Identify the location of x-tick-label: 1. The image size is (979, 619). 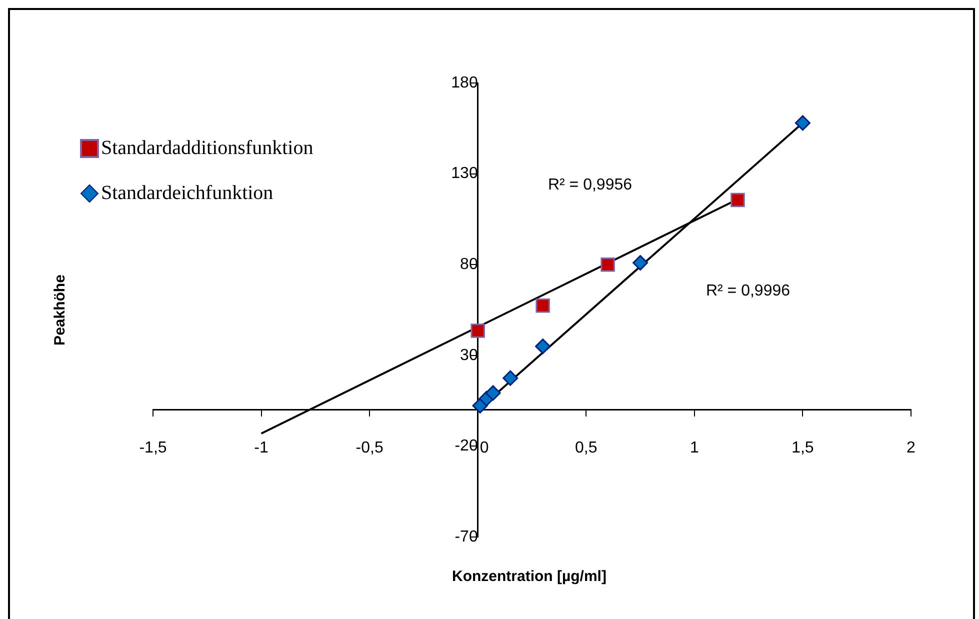
(694, 447).